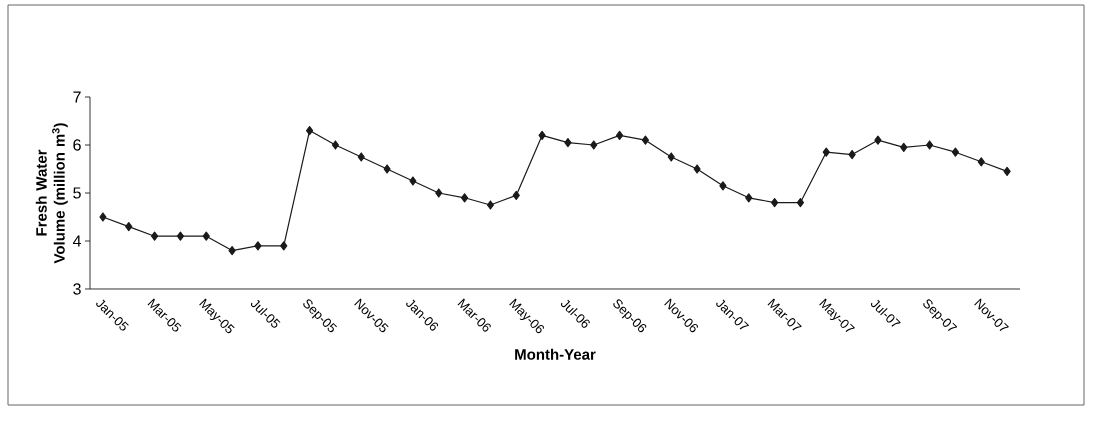 The width and height of the screenshot is (1094, 422). What do you see at coordinates (555, 354) in the screenshot?
I see `x-axis-title: Month-Year` at bounding box center [555, 354].